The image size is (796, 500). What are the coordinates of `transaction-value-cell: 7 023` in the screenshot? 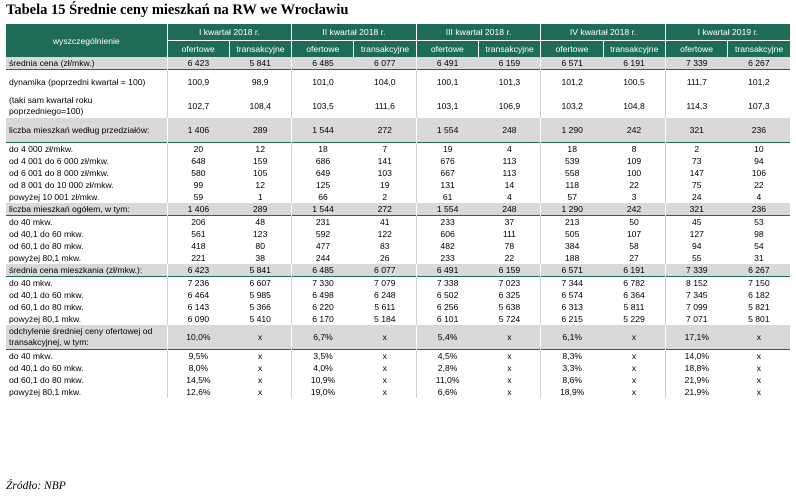 It's located at (509, 282).